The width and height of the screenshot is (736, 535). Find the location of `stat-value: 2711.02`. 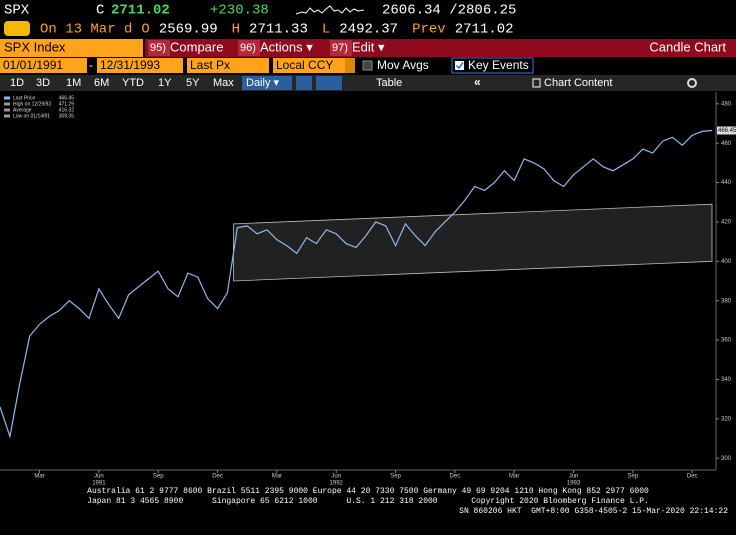

stat-value: 2711.02 is located at coordinates (484, 30).